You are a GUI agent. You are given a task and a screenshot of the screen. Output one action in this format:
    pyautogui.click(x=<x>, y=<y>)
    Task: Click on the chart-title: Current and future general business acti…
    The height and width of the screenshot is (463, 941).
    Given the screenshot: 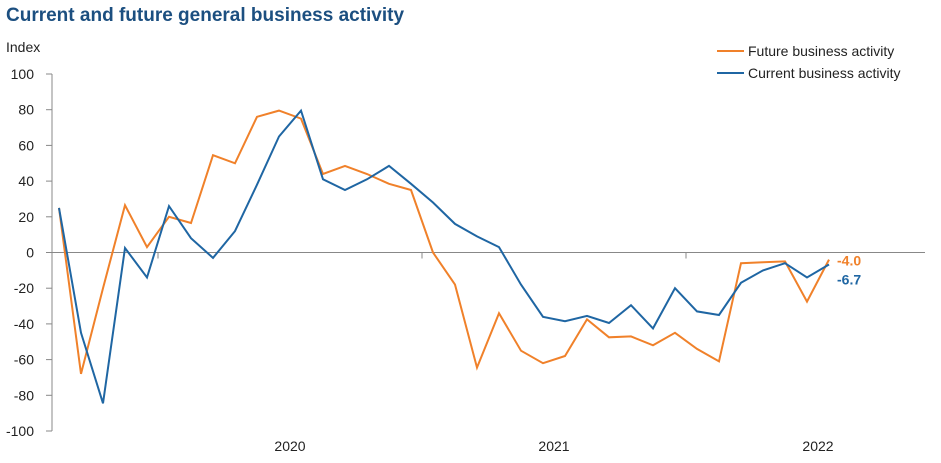 What is the action you would take?
    pyautogui.click(x=205, y=15)
    